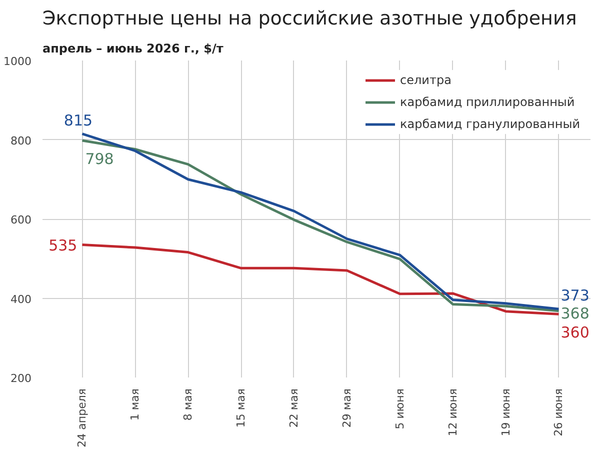 Image resolution: width=600 pixels, height=450 pixels. Describe the element at coordinates (309, 19) in the screenshot. I see `chart-title: Экспортные цены на российские азотные удобрения` at that location.